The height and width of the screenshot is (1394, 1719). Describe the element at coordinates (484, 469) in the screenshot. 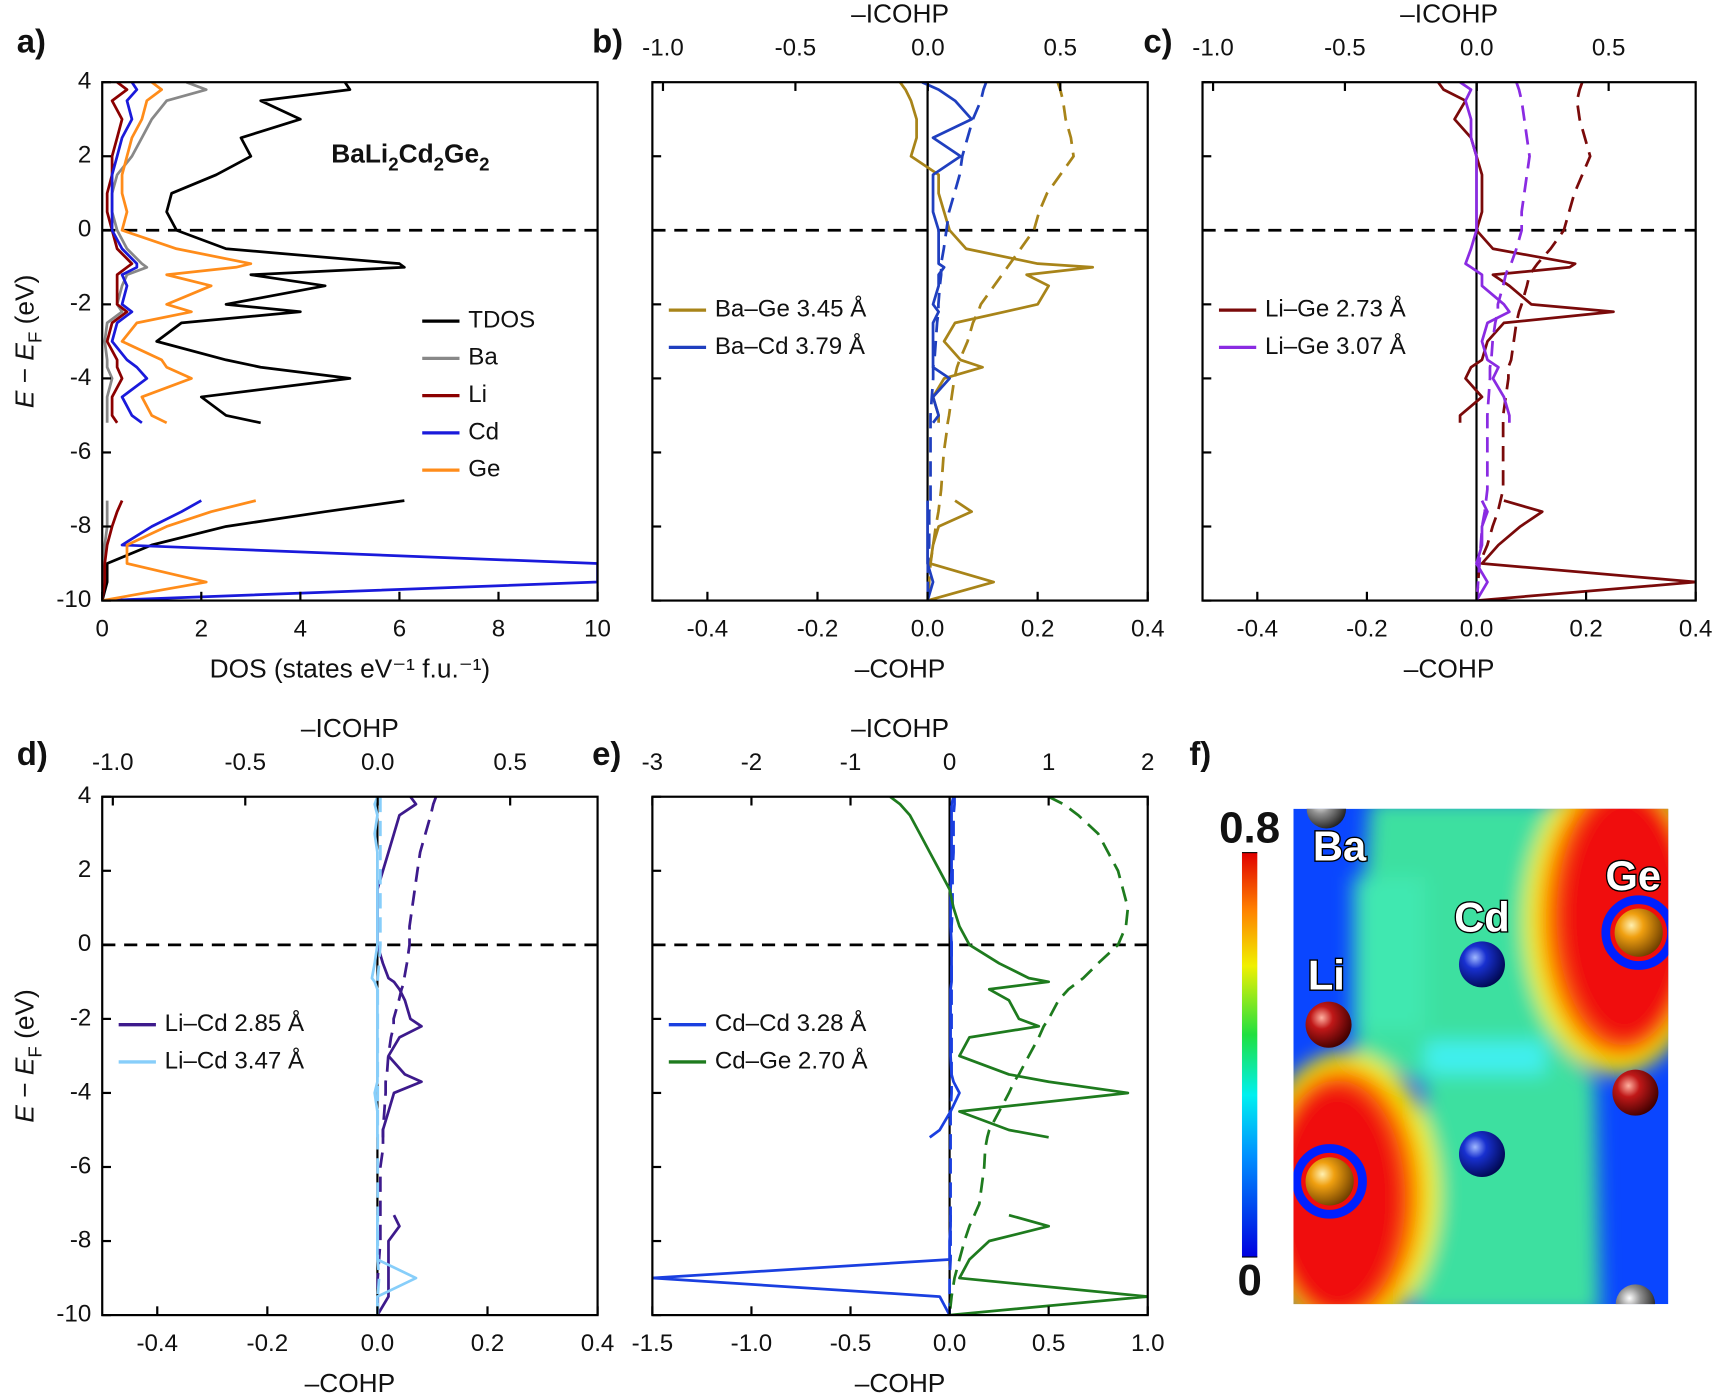

I see `legend-label: Ge` at that location.